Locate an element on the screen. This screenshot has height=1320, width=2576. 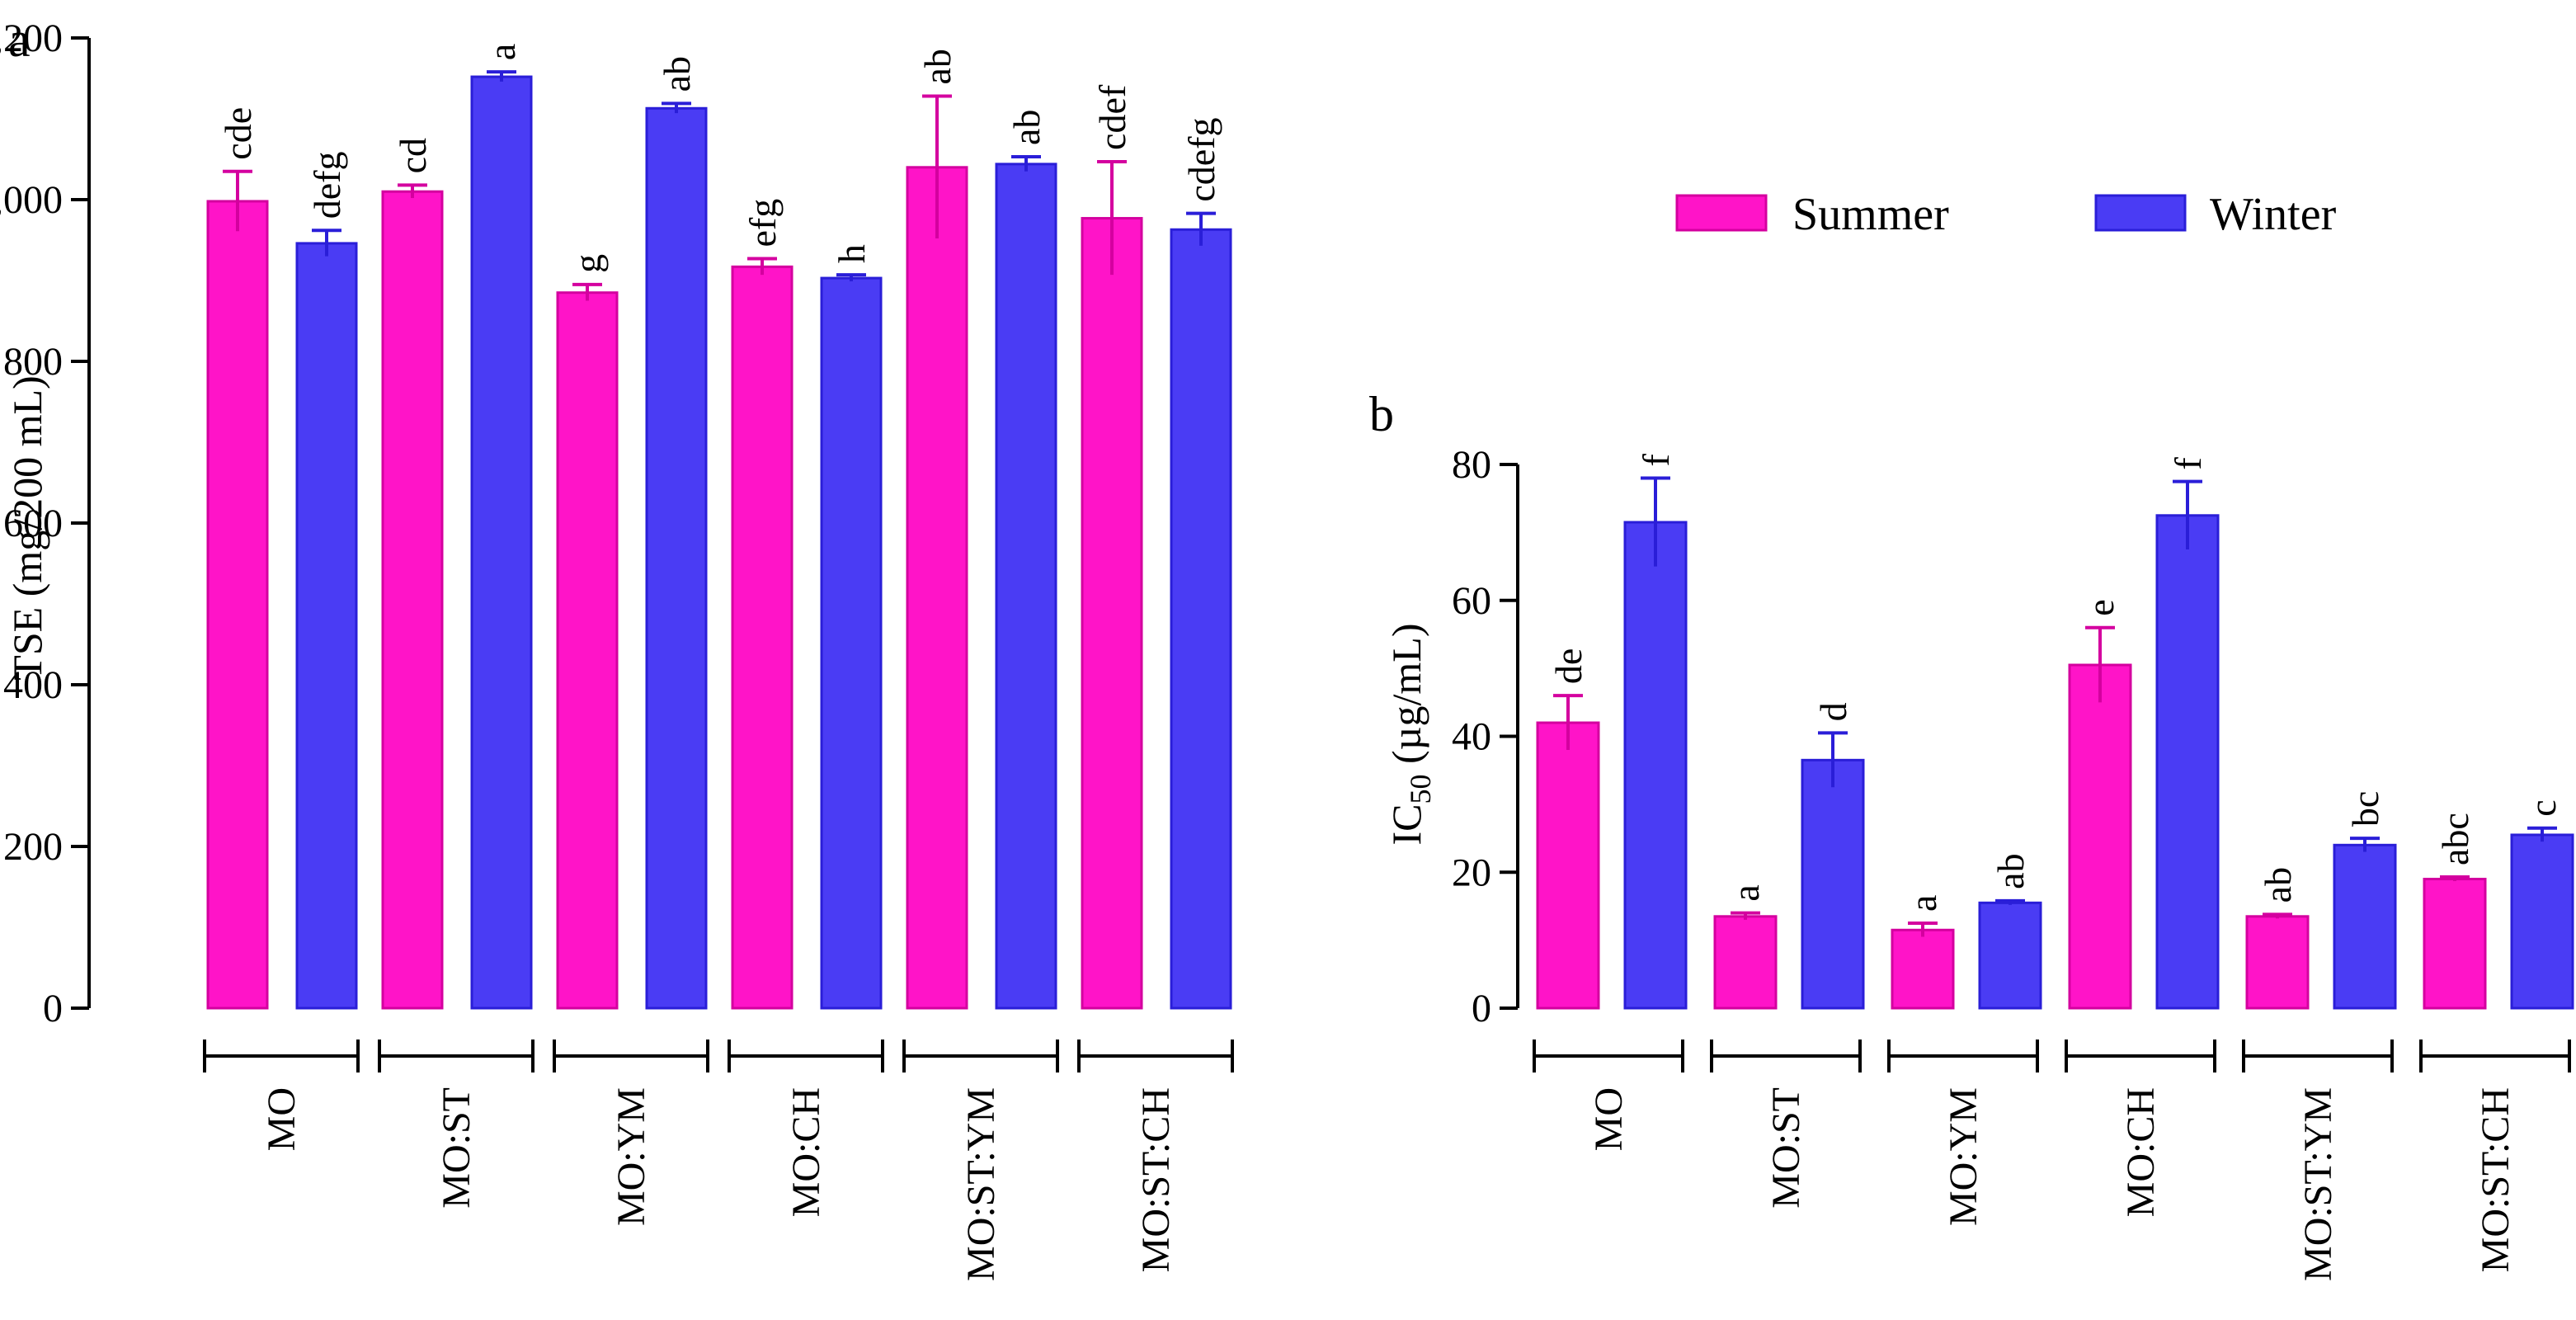
panel-a-significance-letter: cdefg is located at coordinates (1201, 160).